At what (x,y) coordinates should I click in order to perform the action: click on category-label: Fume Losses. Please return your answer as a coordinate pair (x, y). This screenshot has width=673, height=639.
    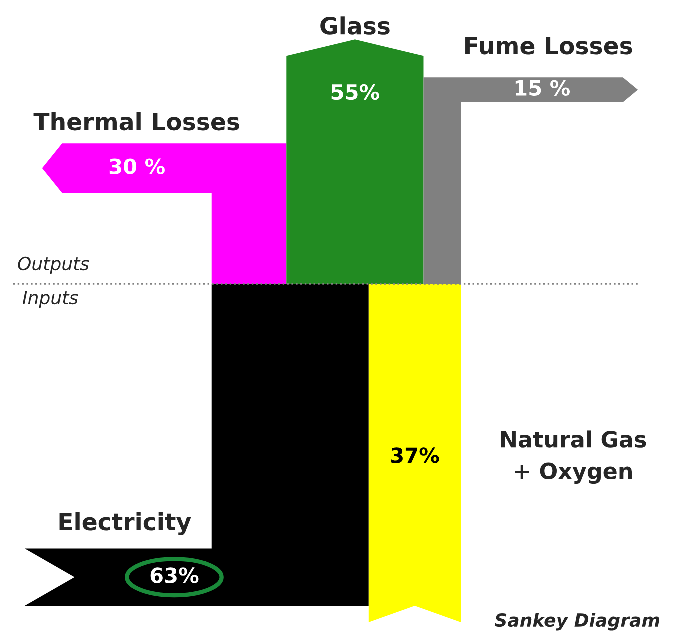
    Looking at the image, I should click on (549, 46).